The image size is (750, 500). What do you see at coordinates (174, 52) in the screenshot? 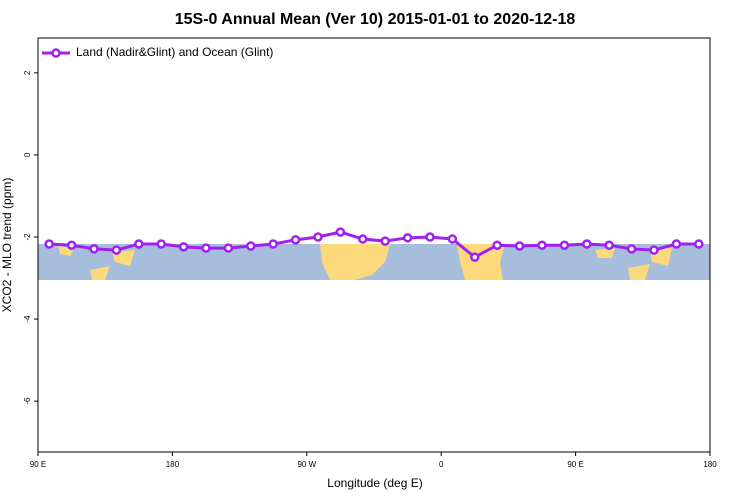
I see `legend-label: Land (Nadir&Glint) and Ocean (Glint)` at bounding box center [174, 52].